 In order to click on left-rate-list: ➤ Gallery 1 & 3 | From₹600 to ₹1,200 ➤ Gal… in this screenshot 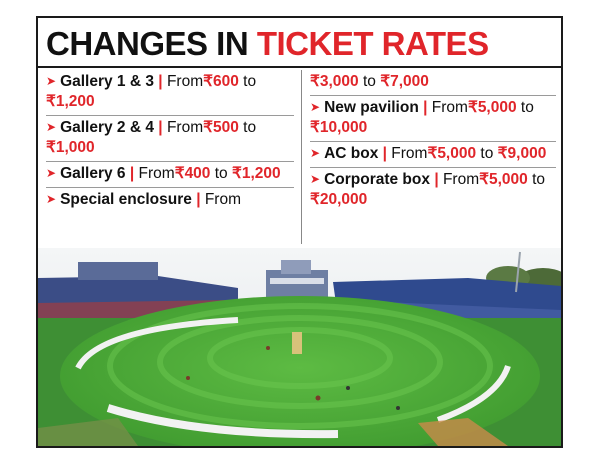, I will do `click(170, 141)`.